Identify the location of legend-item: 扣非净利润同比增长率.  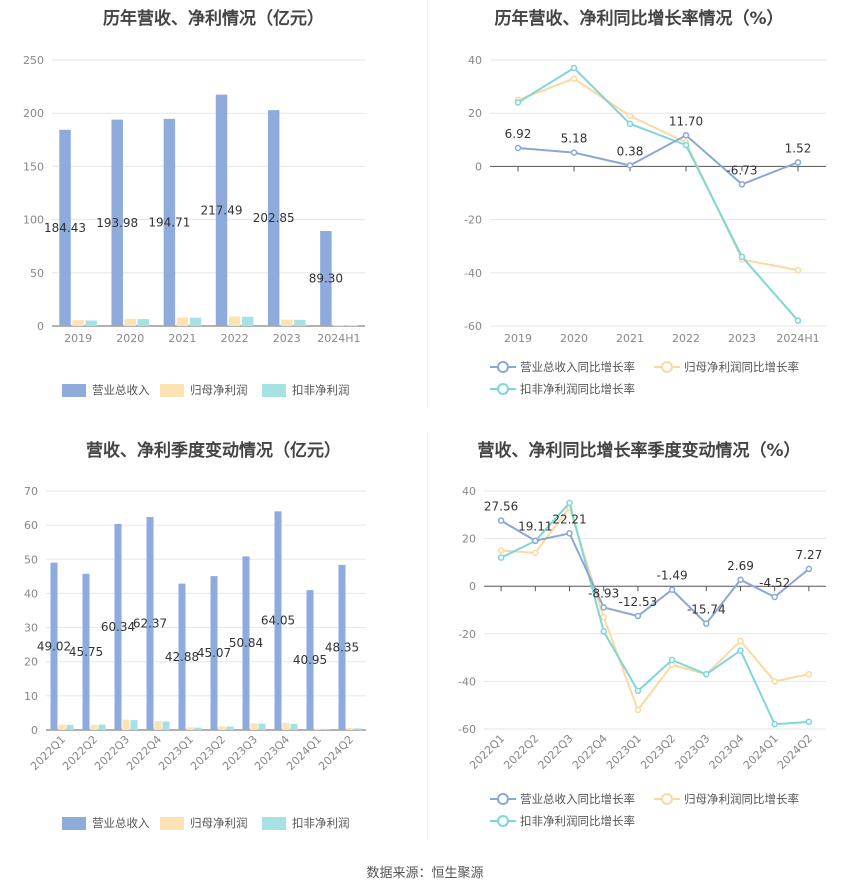
(562, 389).